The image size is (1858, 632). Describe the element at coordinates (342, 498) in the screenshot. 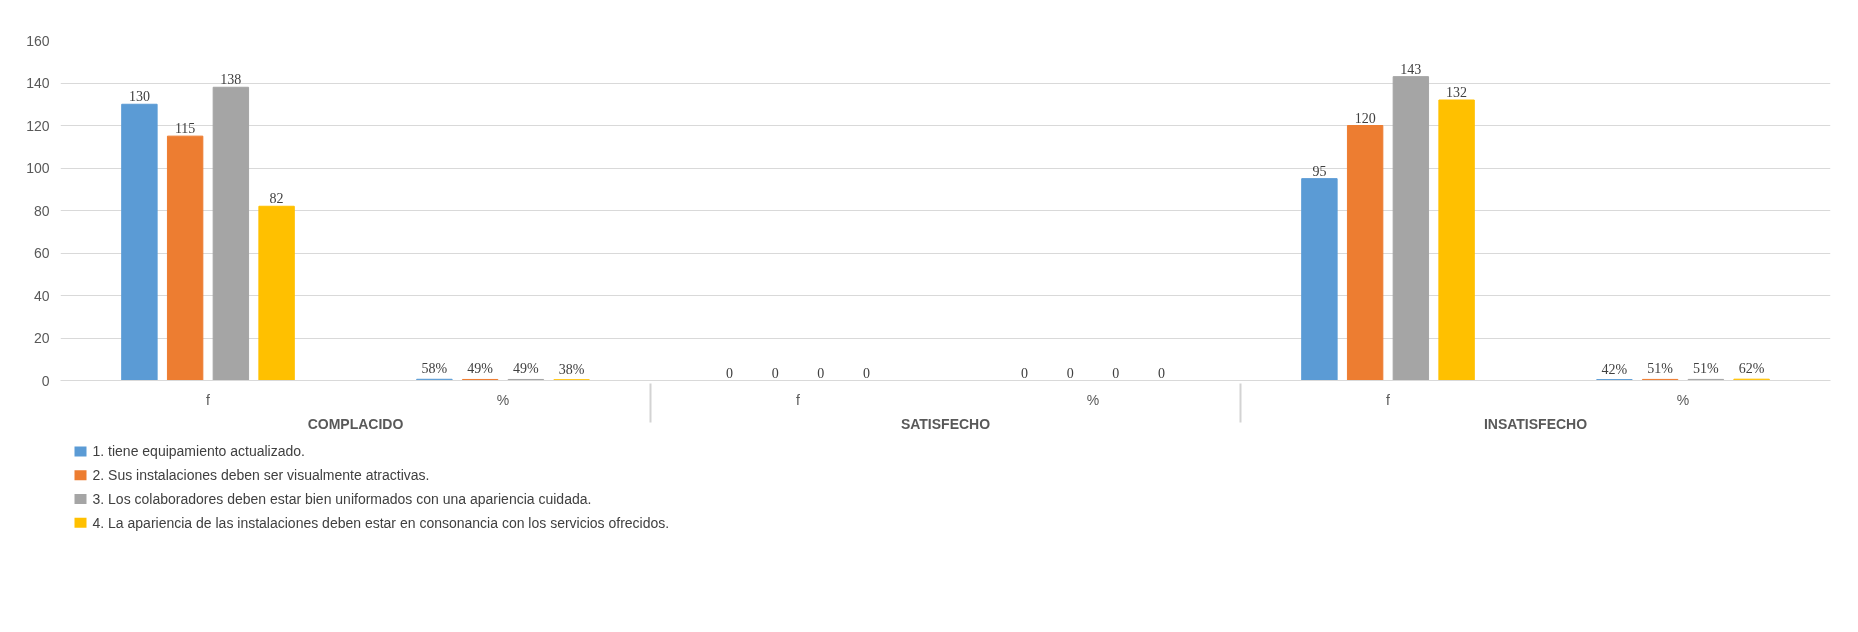

I see `legend-label: 3. Los colaboradores deben estar bien uniformados con una apariencia cuidada.` at that location.